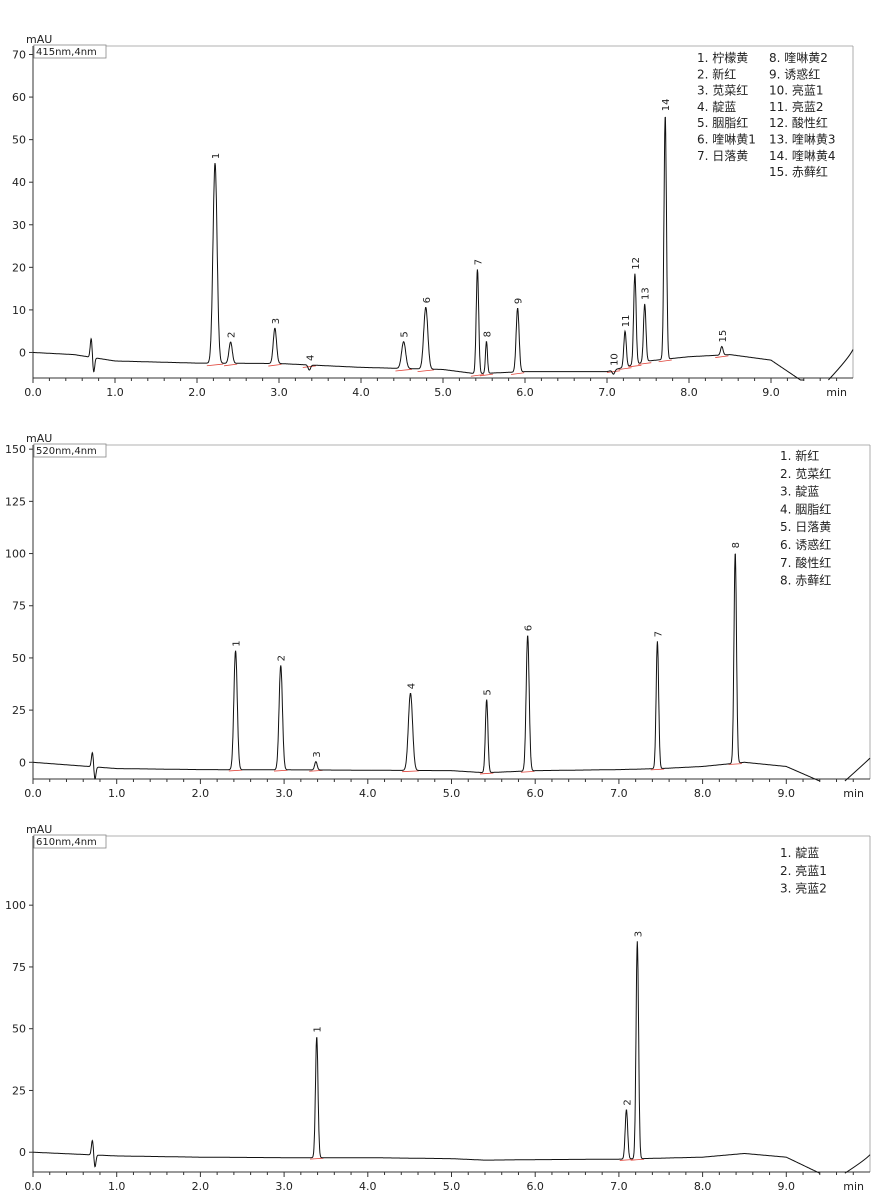  Describe the element at coordinates (19, 267) in the screenshot. I see `y-tick-label: 20` at that location.